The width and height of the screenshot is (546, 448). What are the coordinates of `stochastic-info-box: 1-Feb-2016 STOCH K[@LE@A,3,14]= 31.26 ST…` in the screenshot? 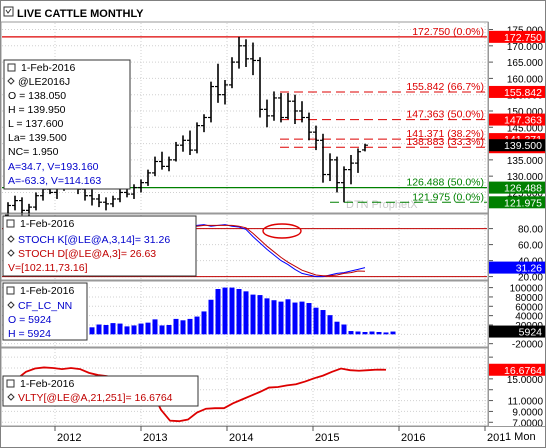 It's located at (99, 246).